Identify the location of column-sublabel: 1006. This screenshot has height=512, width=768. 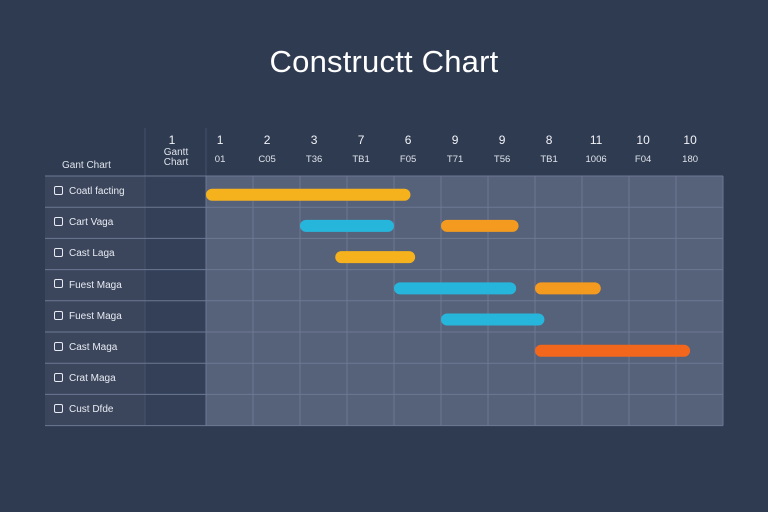
(596, 159).